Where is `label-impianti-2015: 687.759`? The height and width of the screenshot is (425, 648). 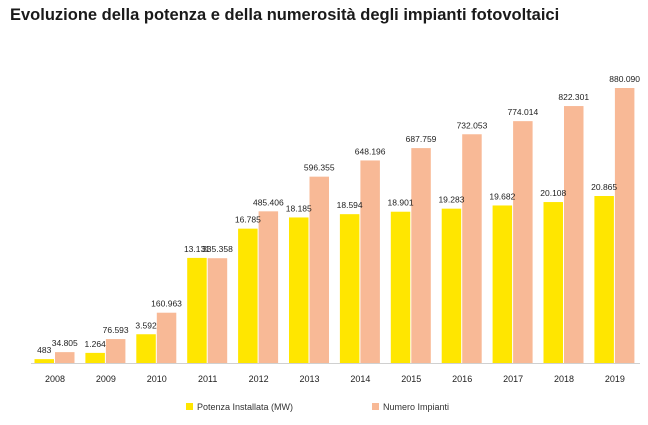
label-impianti-2015: 687.759 is located at coordinates (421, 139).